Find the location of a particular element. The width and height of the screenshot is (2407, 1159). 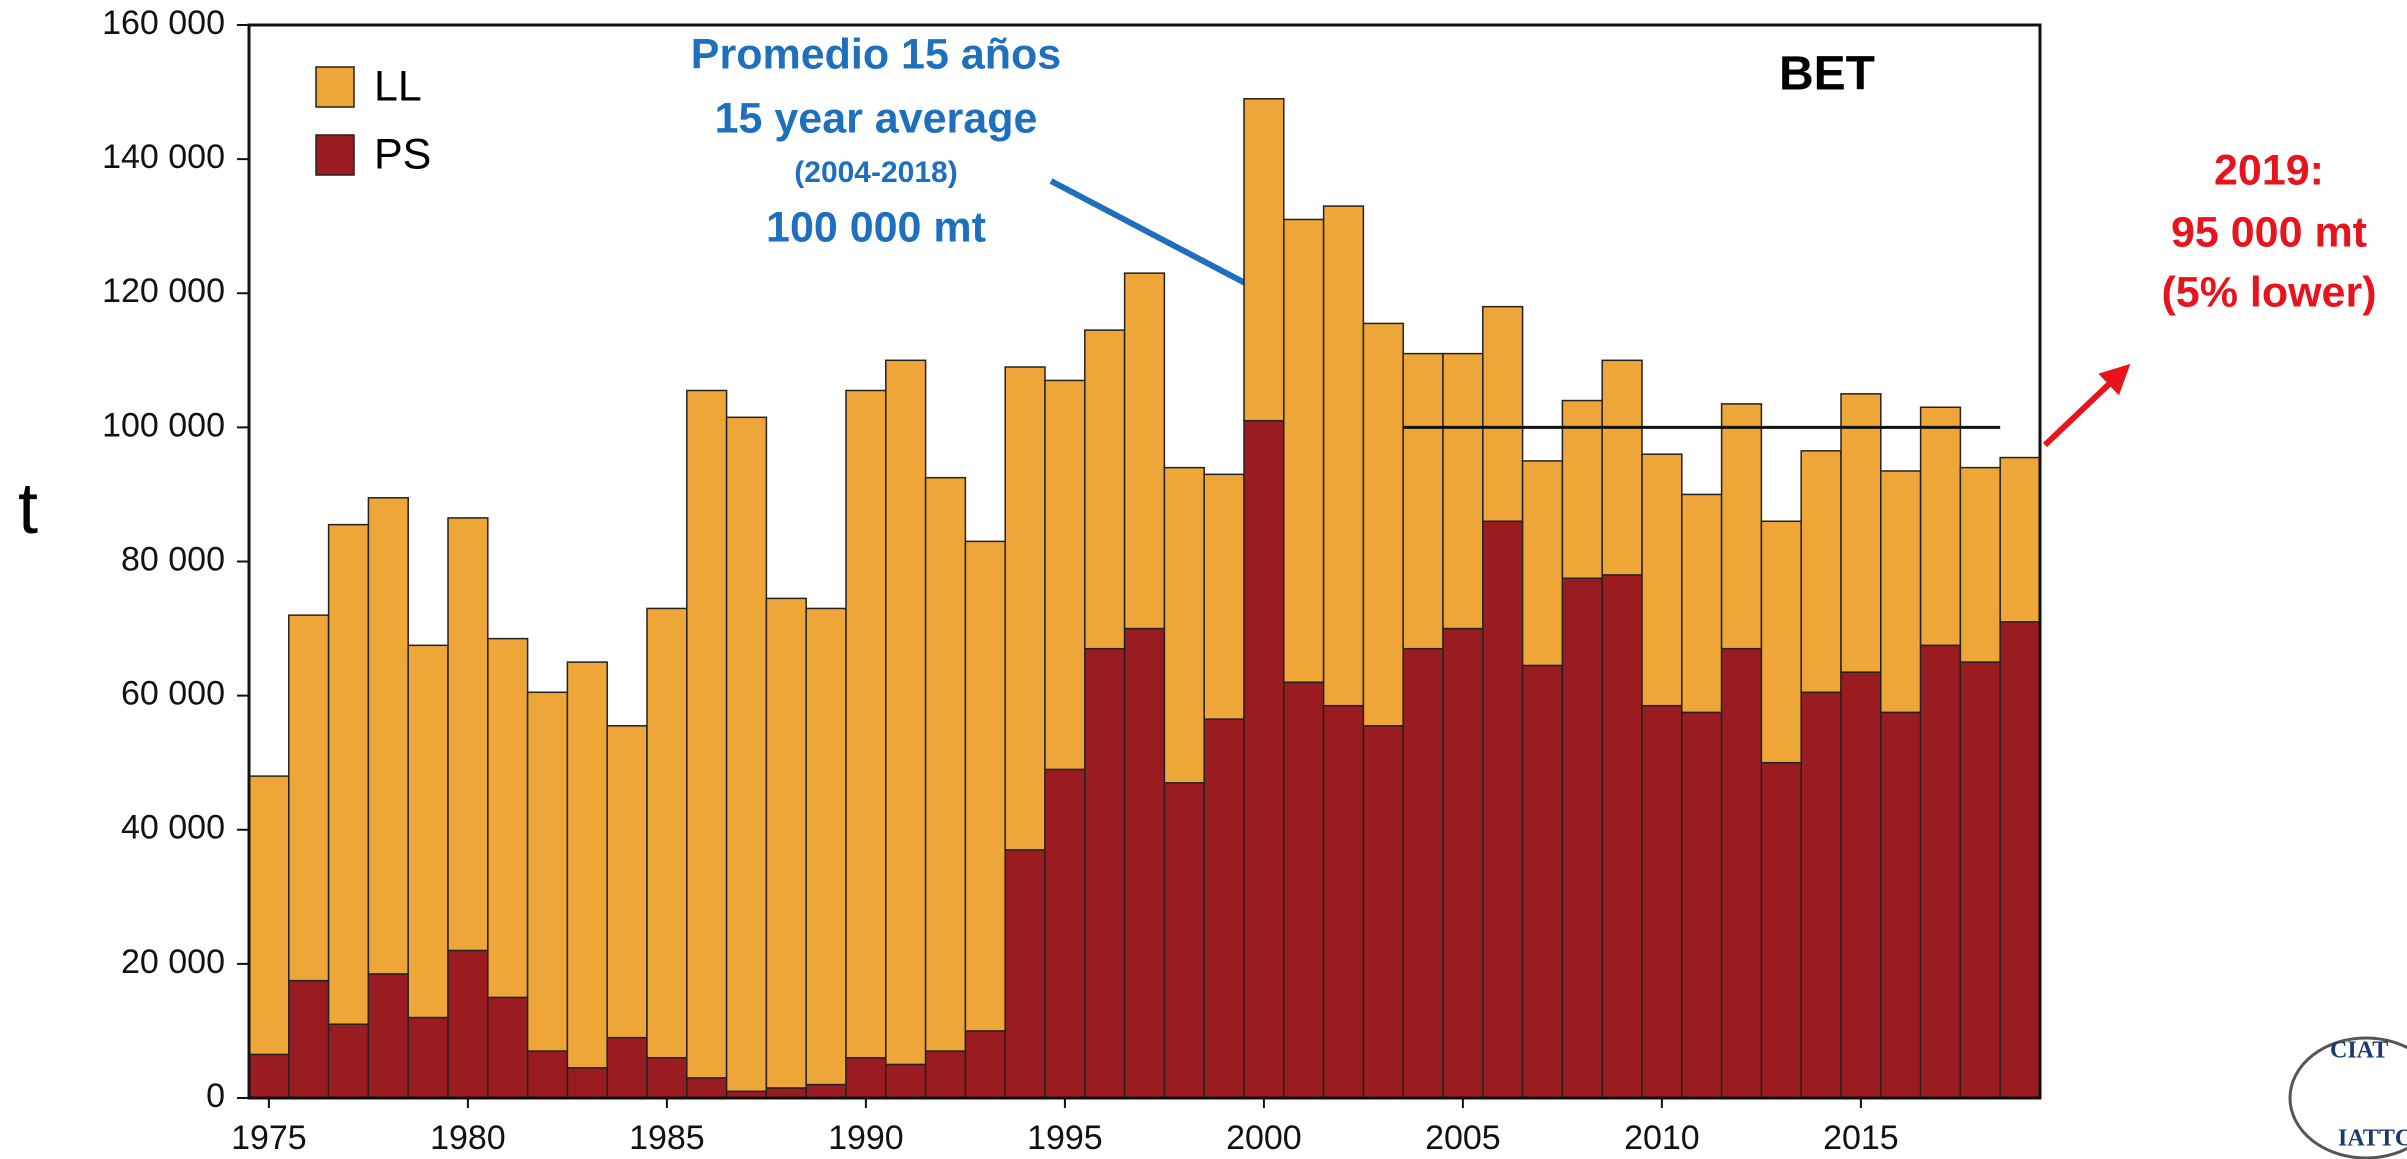

annotation: Promedio 15 años is located at coordinates (876, 54).